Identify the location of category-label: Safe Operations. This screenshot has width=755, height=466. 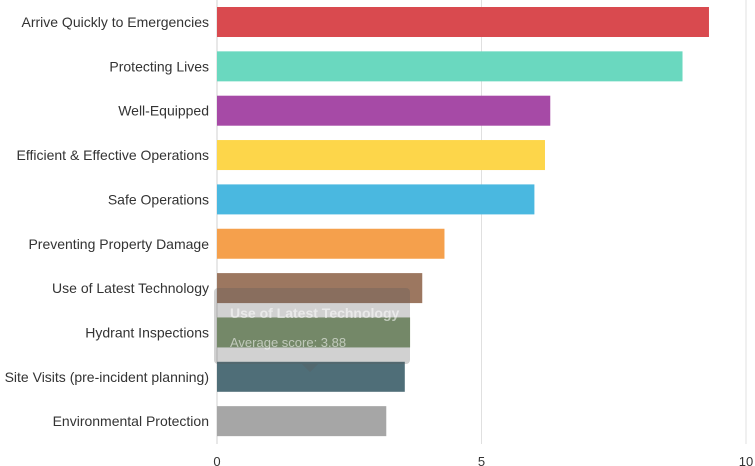
(158, 199).